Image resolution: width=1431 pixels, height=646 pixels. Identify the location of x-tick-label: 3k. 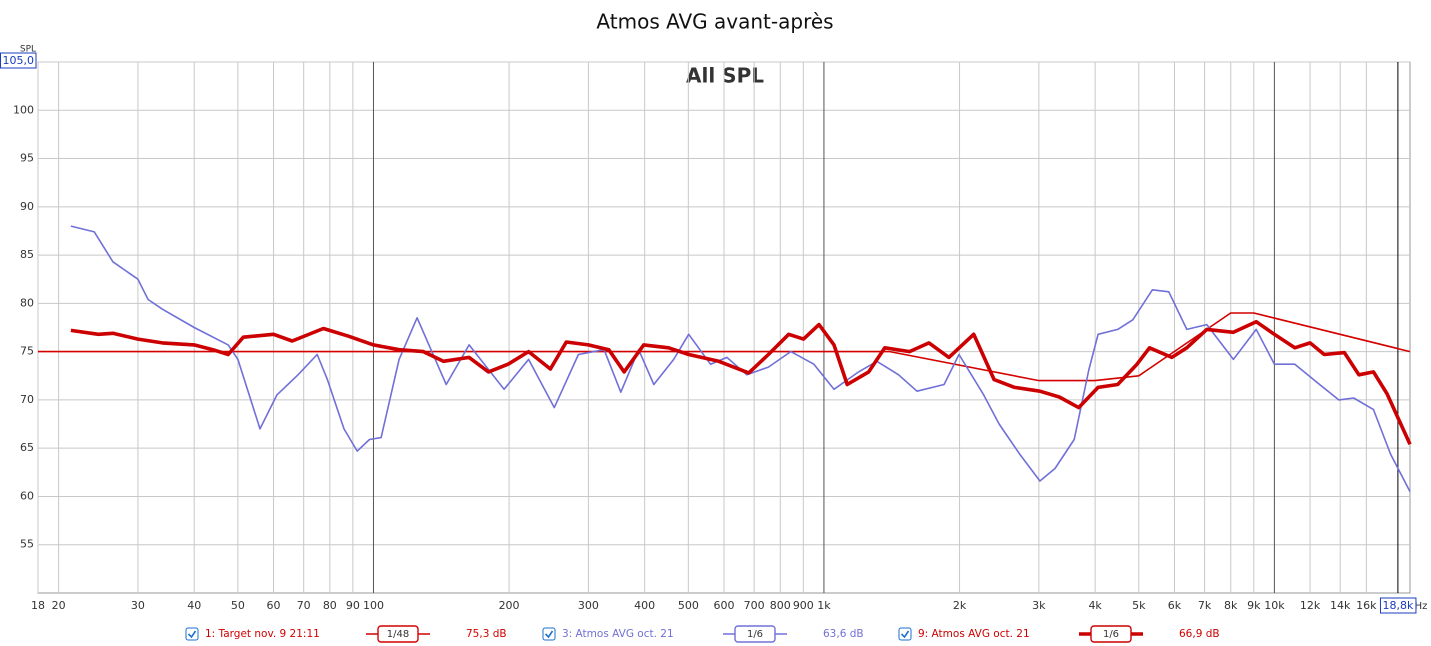
(1039, 605).